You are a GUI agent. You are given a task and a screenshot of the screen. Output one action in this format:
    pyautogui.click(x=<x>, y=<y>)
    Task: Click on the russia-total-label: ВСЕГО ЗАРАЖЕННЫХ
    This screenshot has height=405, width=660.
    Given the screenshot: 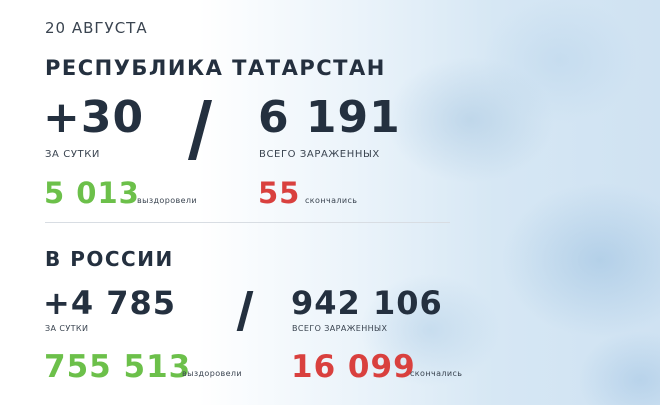 What is the action you would take?
    pyautogui.click(x=340, y=328)
    